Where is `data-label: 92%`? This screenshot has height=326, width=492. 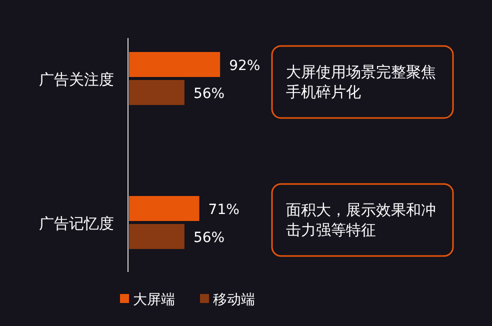
data-label: 92% is located at coordinates (244, 66).